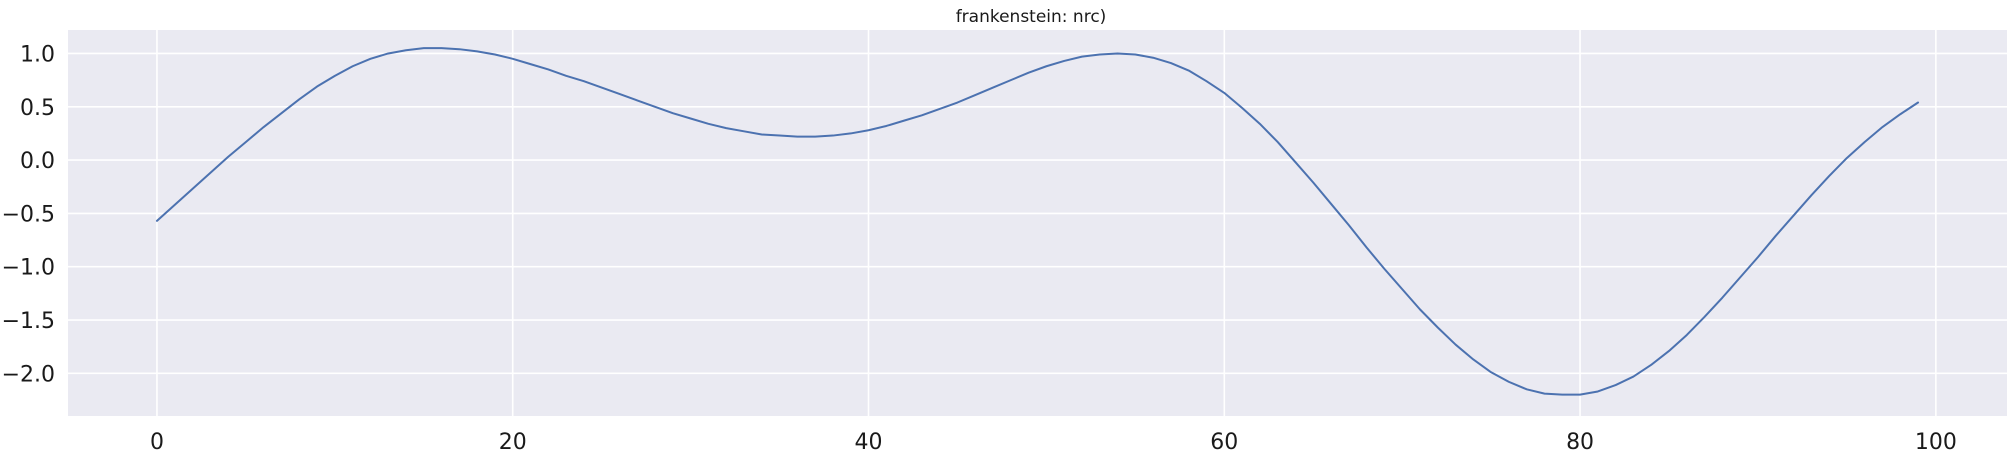 The image size is (2014, 458). I want to click on x-tick-label: 0, so click(157, 442).